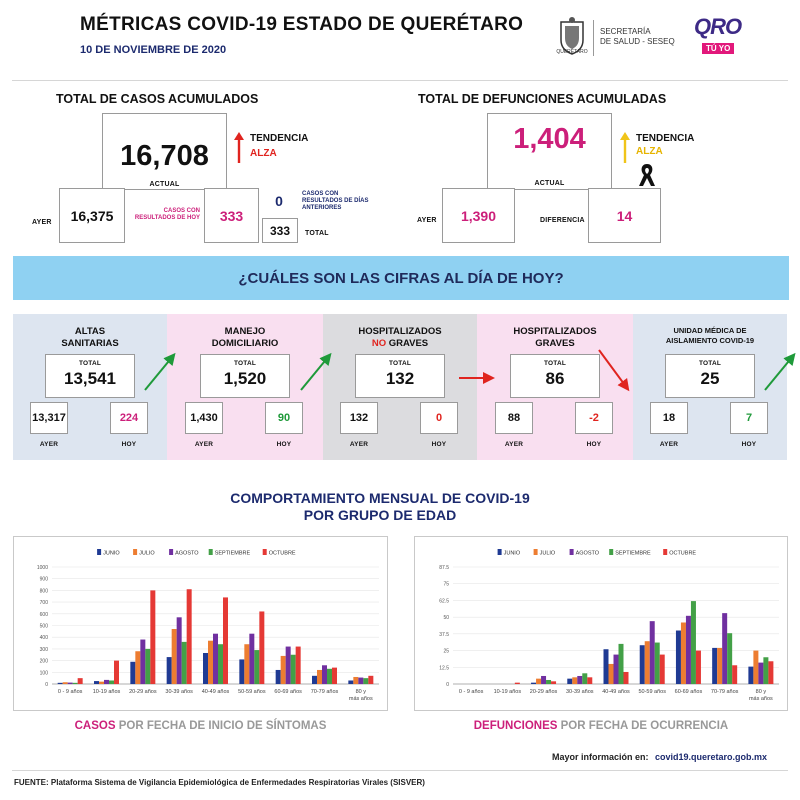 This screenshot has width=800, height=800. Describe the element at coordinates (380, 498) in the screenshot. I see `section-title-line1: COMPORTAMIENTO MENSUAL DE COVID-19` at that location.